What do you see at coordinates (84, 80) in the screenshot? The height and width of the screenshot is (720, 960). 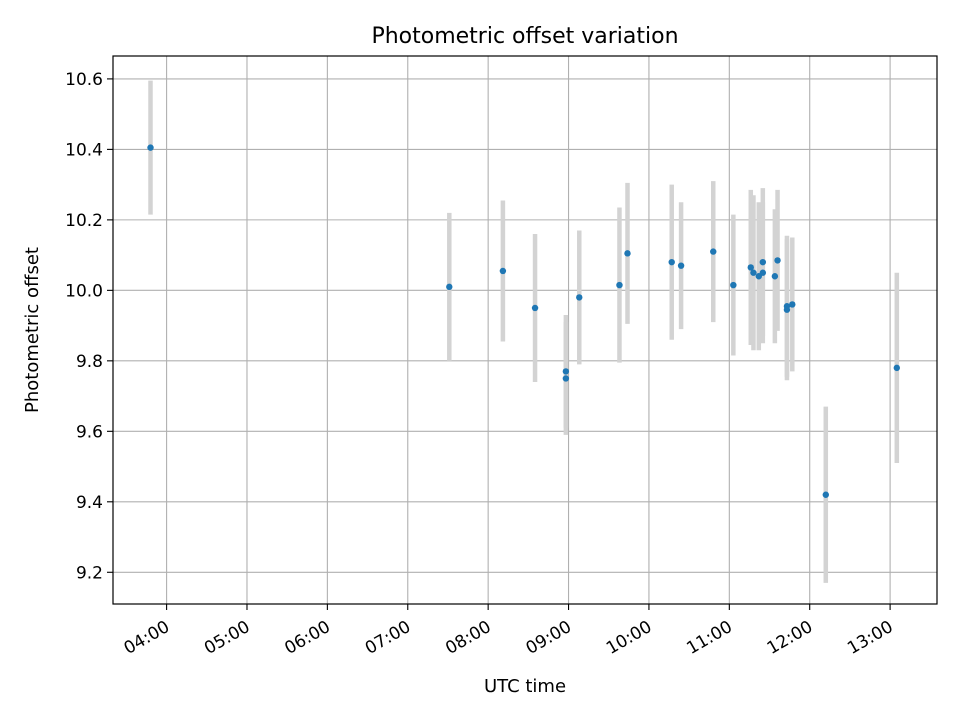 I see `y-tick-label: 10.6` at bounding box center [84, 80].